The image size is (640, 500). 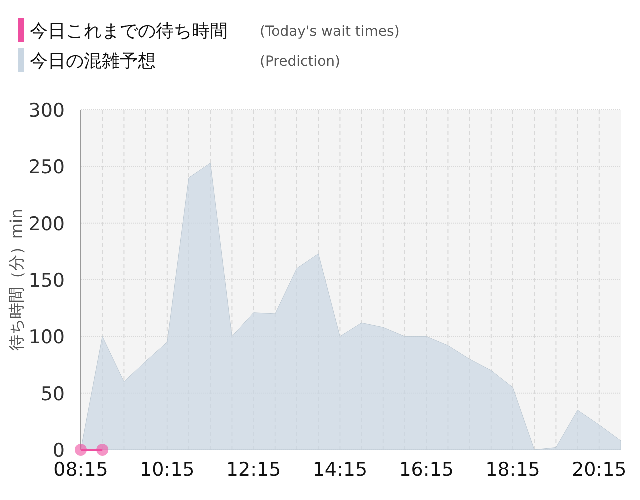 I want to click on x-tick-label: 16:15, so click(x=426, y=470).